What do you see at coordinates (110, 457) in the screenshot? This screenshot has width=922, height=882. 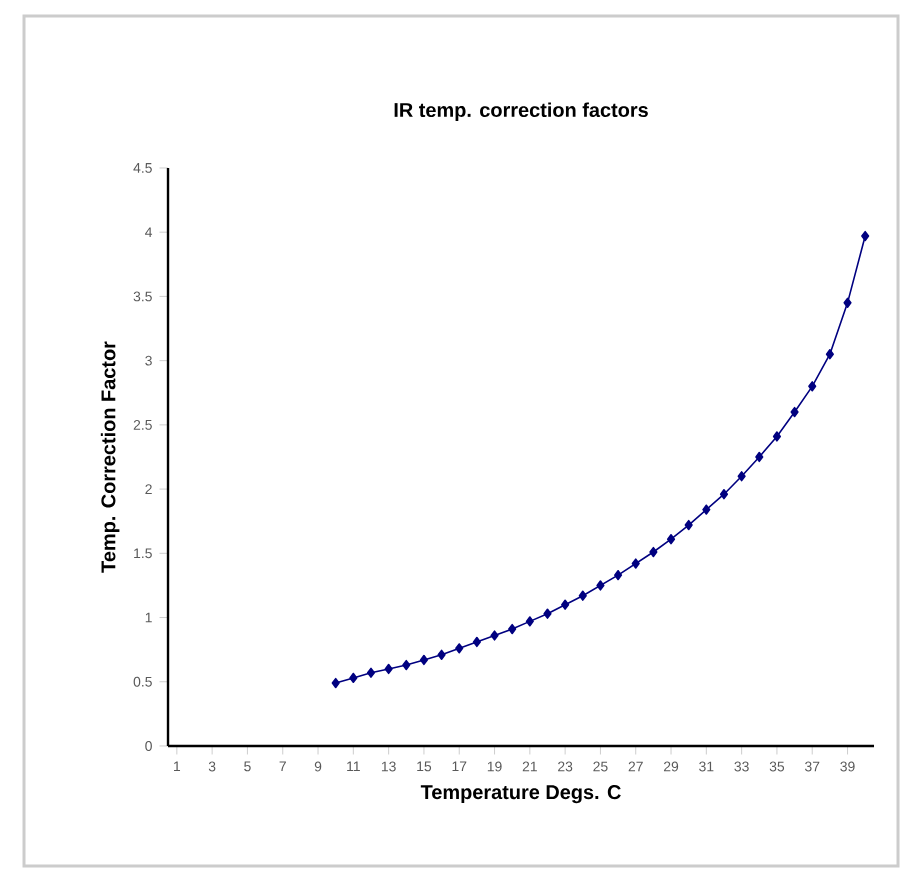 I see `y-axis-title: Temp. Correction Factor` at bounding box center [110, 457].